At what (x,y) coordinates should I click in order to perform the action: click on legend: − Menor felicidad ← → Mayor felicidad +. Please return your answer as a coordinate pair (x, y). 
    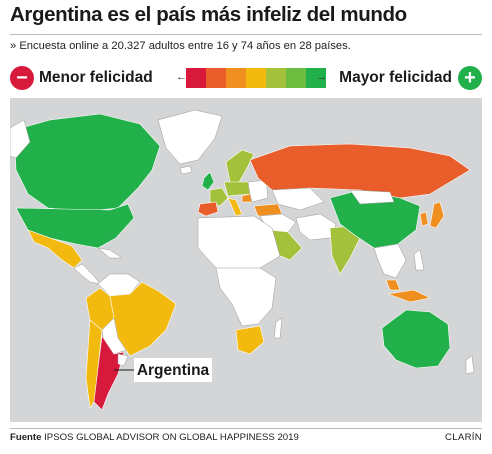
    Looking at the image, I should click on (246, 79).